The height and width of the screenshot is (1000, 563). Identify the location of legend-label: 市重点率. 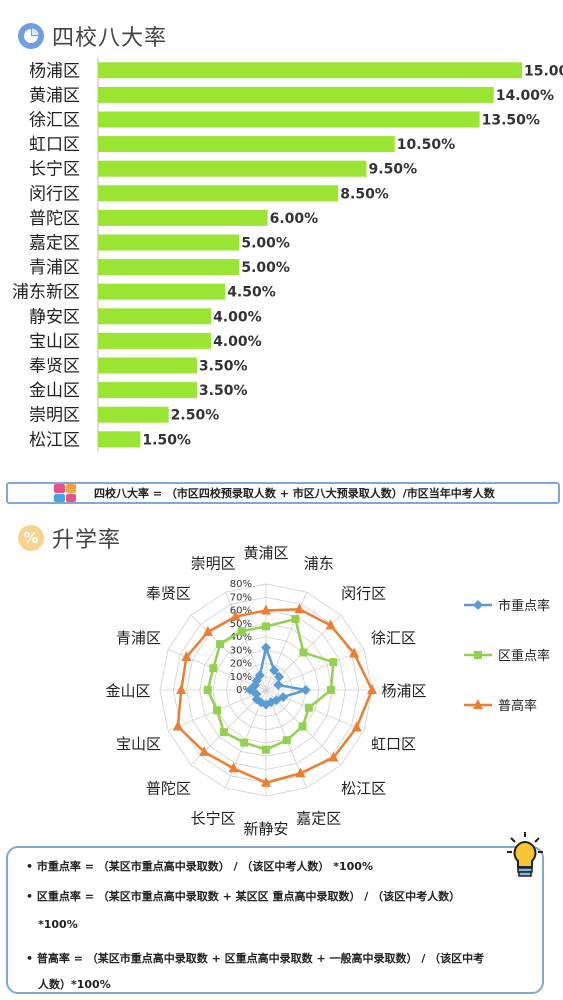
(524, 606).